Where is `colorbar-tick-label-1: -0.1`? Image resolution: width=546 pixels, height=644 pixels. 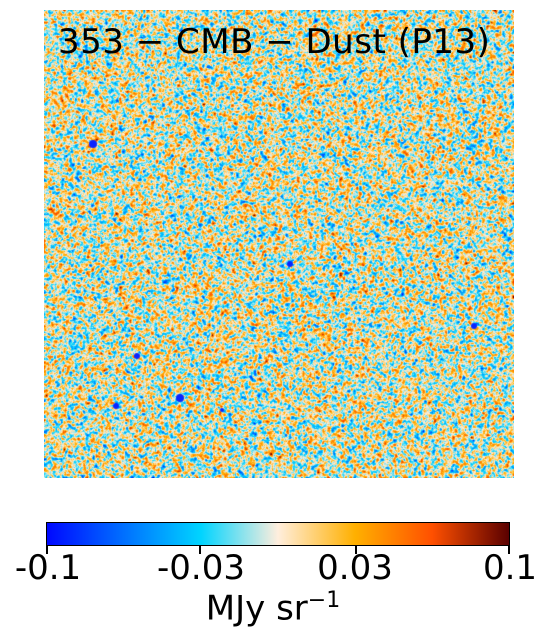
colorbar-tick-label-1: -0.1 is located at coordinates (48, 568).